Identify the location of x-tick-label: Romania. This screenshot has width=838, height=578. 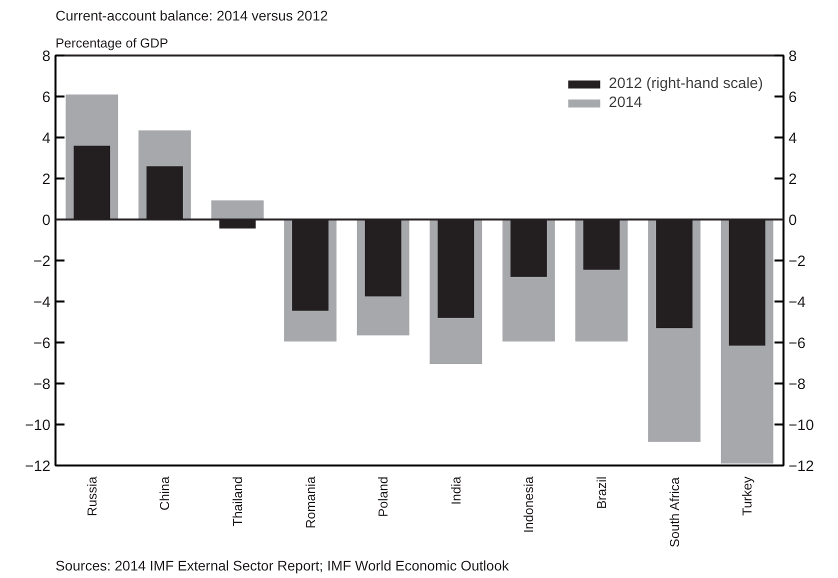
(310, 502).